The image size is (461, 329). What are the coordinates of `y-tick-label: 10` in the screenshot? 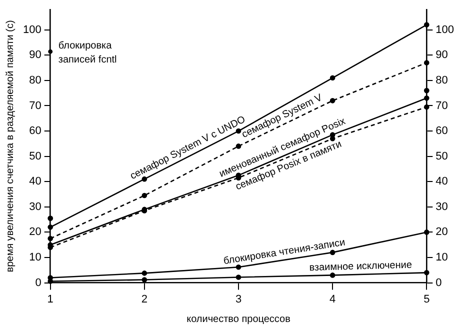 It's located at (35, 258).